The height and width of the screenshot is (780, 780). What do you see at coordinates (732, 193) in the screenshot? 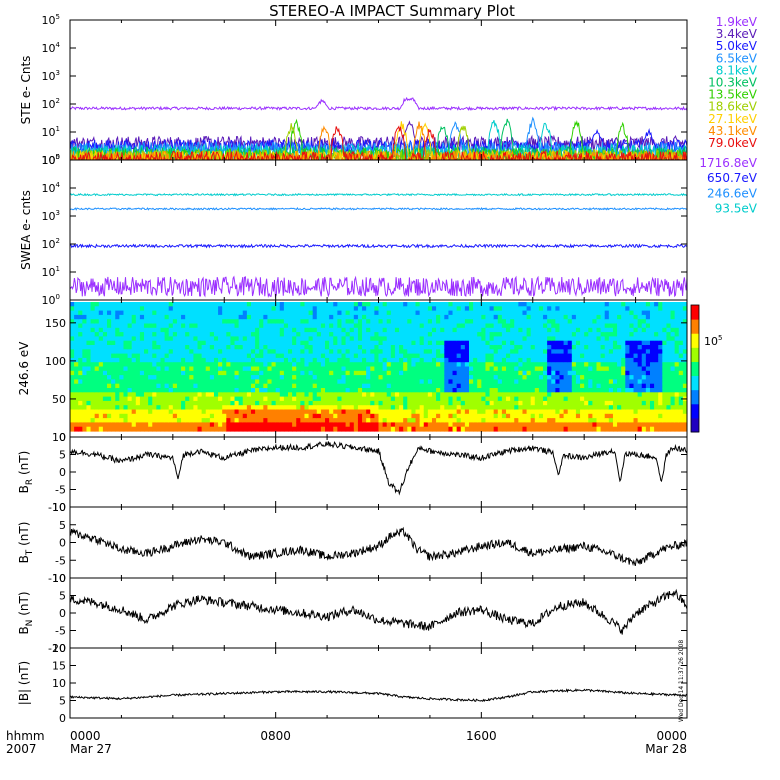
I see `legend-swea-2: 246.6eV` at bounding box center [732, 193].